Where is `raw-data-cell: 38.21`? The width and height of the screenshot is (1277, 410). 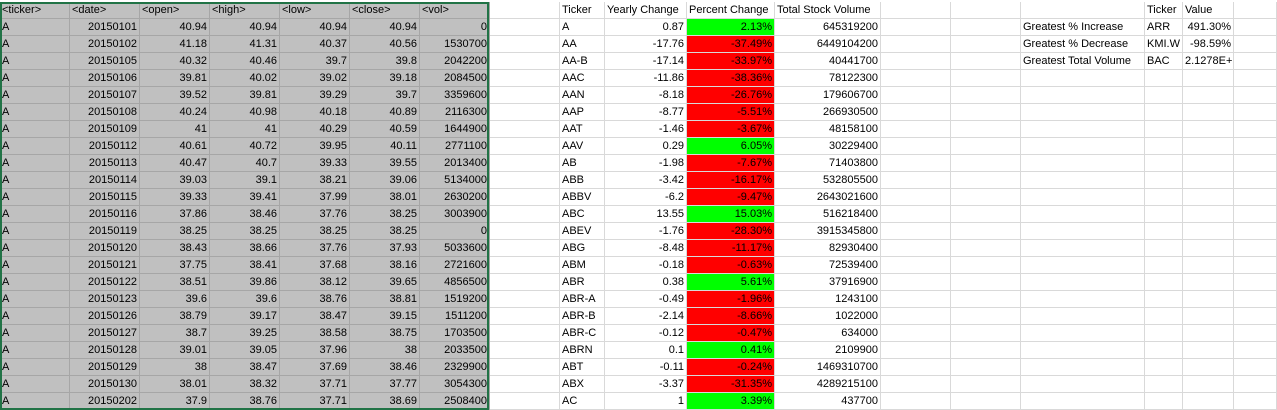
raw-data-cell: 38.21 is located at coordinates (315, 180).